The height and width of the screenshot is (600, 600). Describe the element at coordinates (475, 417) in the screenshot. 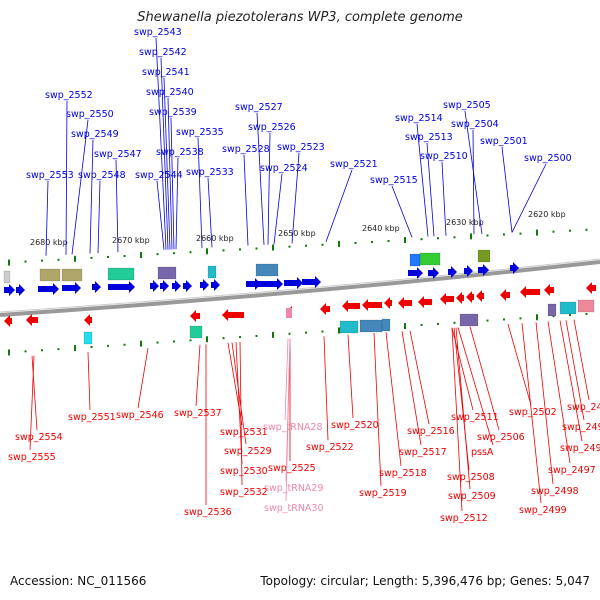

I see `gene-label-bottom: swp_2511` at that location.